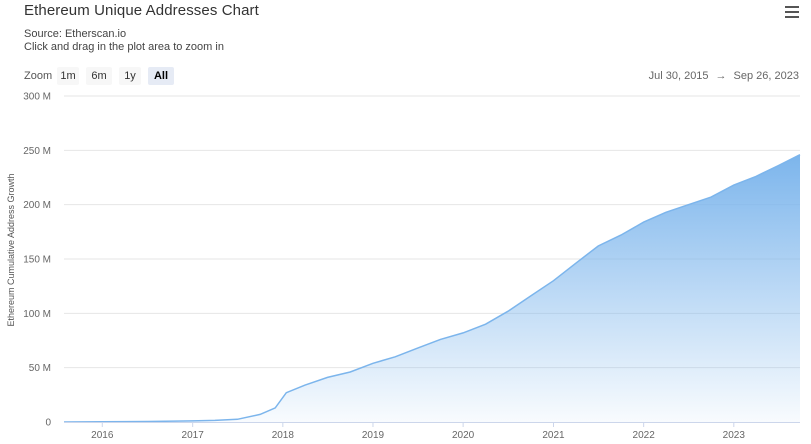 The width and height of the screenshot is (811, 444). Describe the element at coordinates (734, 435) in the screenshot. I see `x-tick-label: 2023` at that location.